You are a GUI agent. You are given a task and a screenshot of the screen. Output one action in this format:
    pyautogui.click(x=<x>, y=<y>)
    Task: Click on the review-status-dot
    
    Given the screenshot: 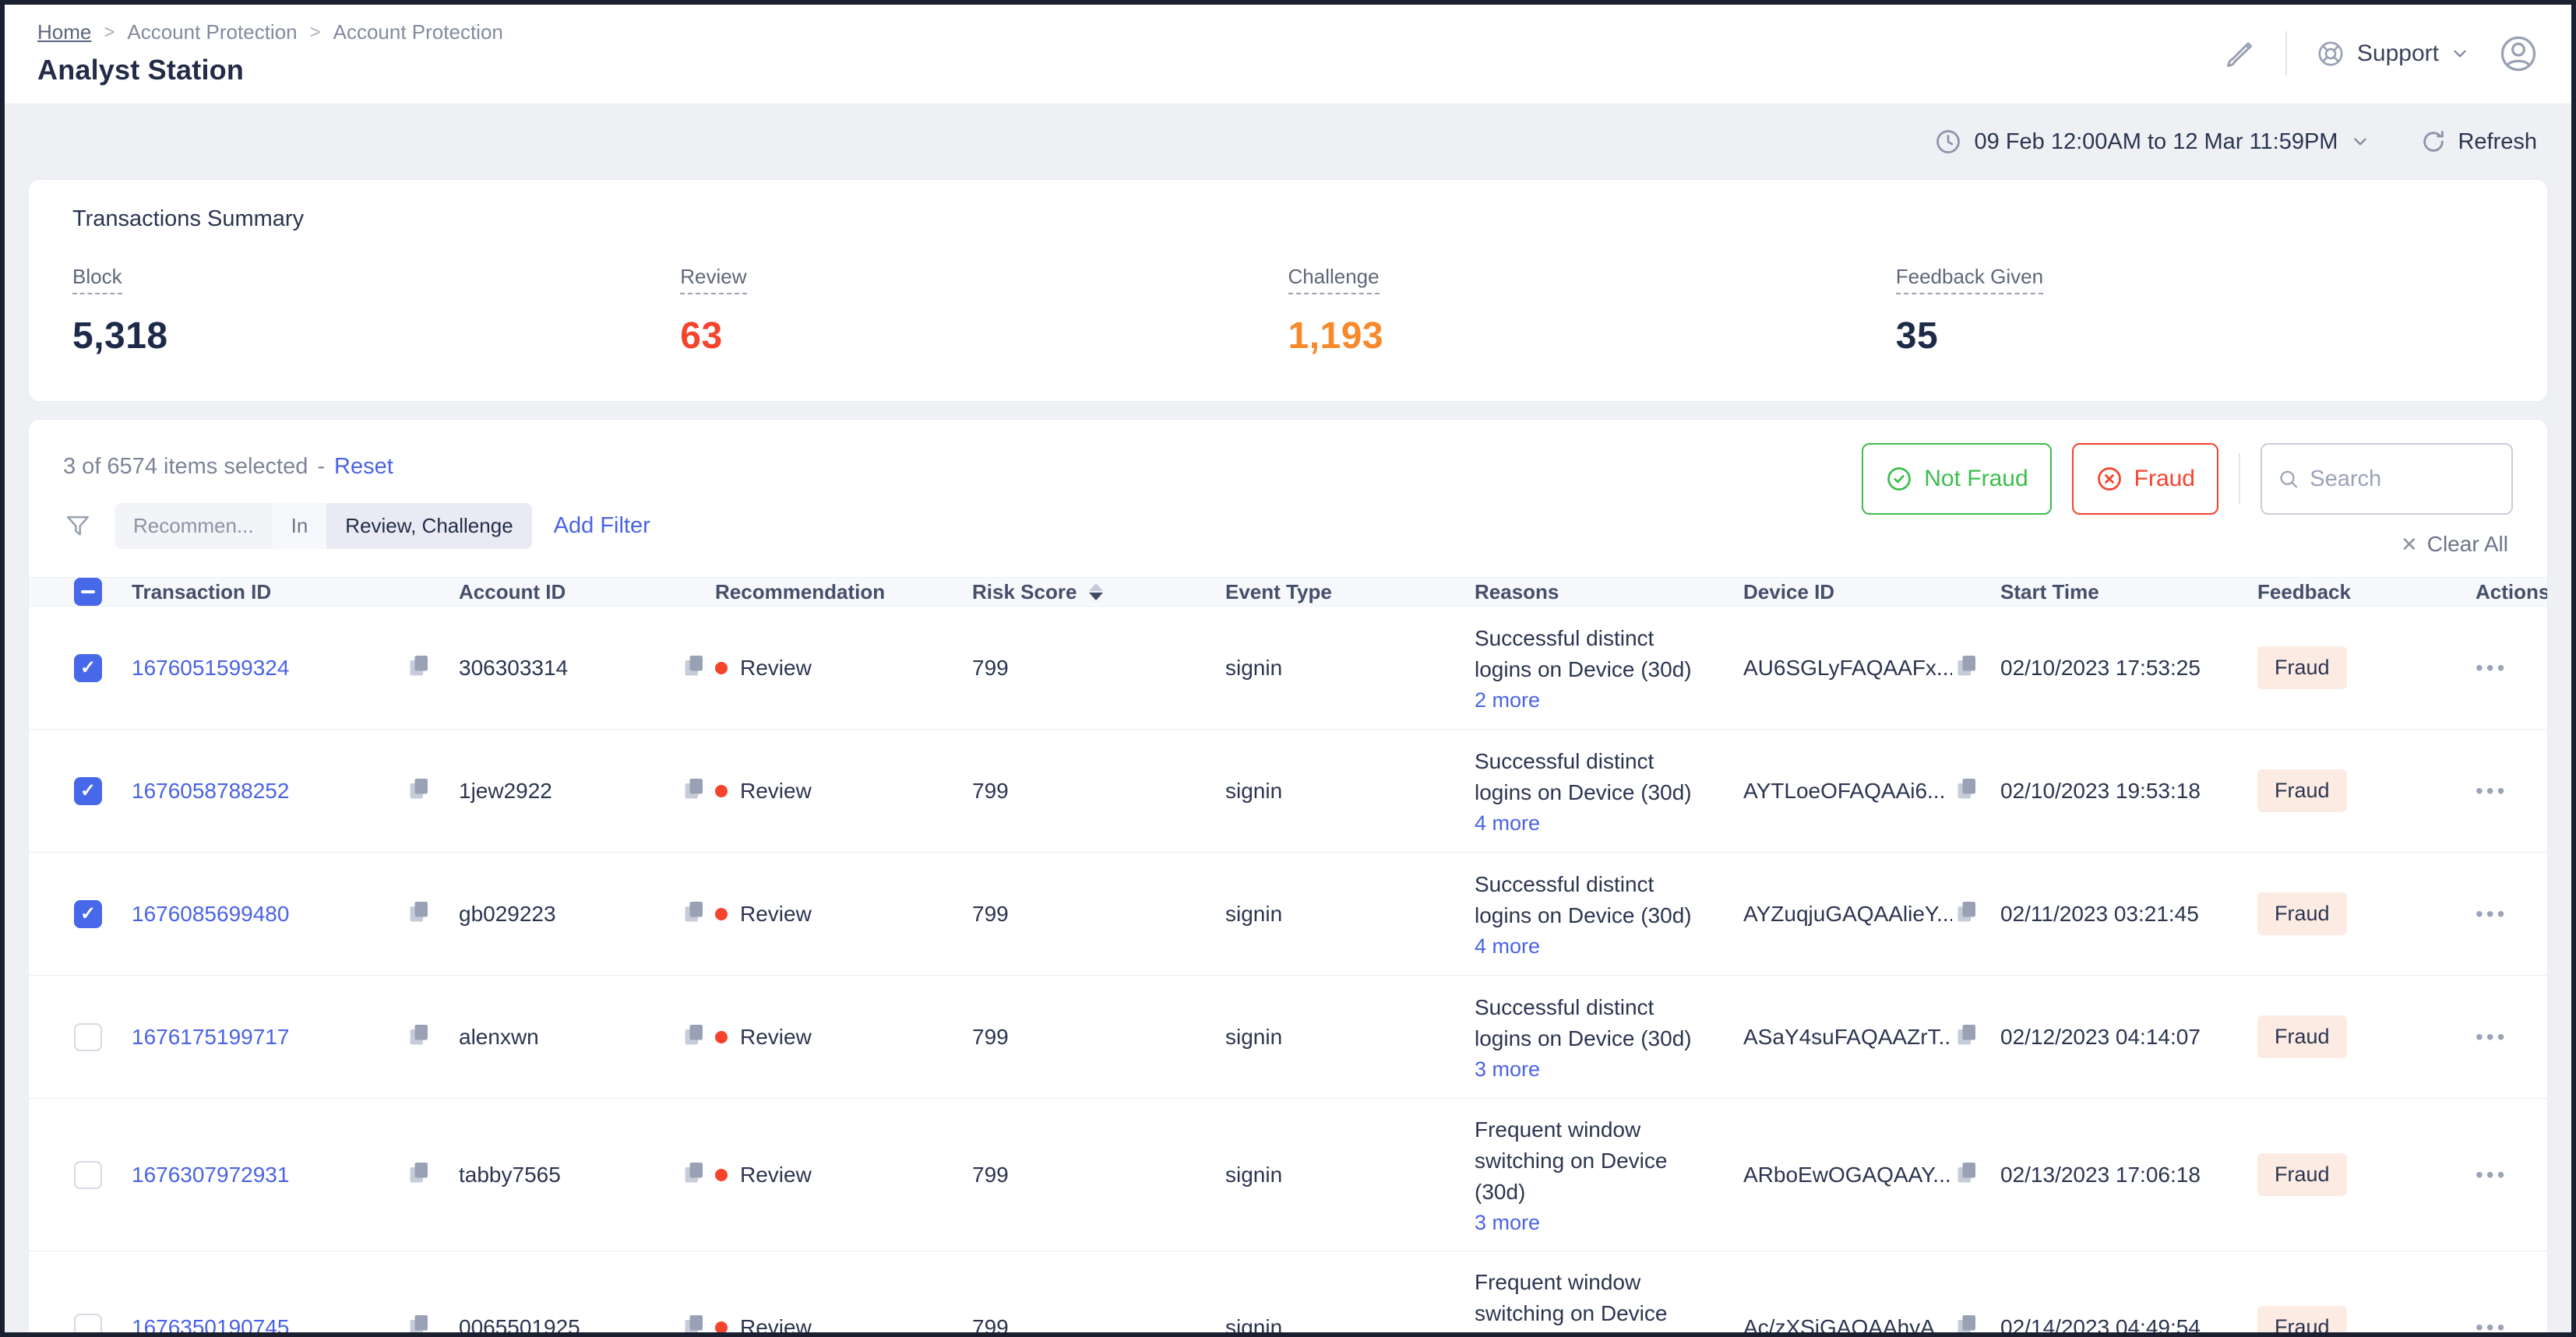 What is the action you would take?
    pyautogui.click(x=721, y=1174)
    